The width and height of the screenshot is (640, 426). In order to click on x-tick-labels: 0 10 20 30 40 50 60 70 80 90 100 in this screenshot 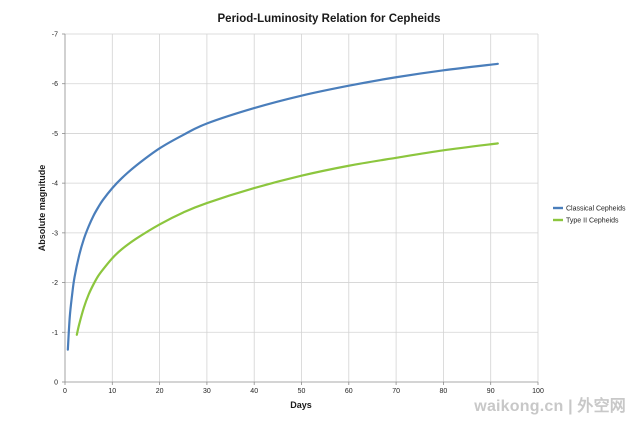, I will do `click(303, 391)`.